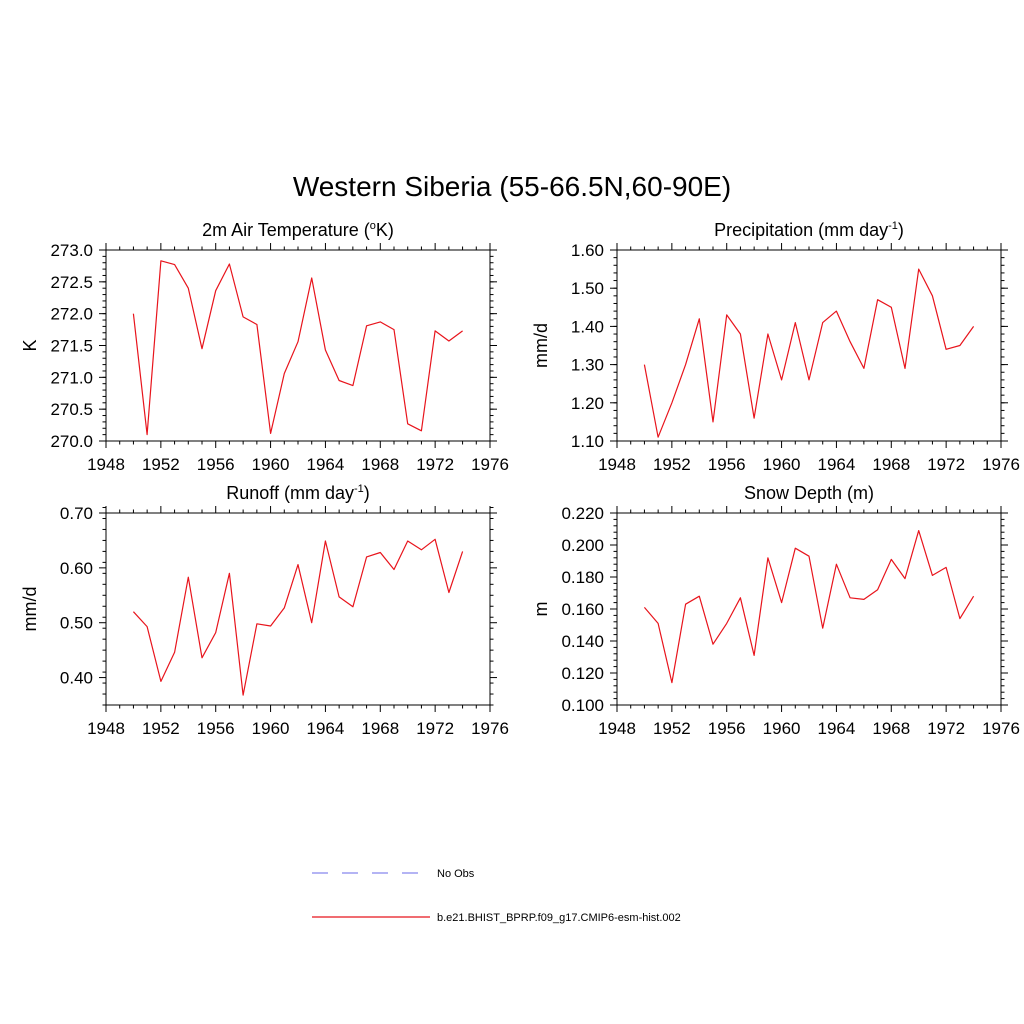 This screenshot has width=1024, height=1024. I want to click on y-tick-label: 271.0, so click(71, 377).